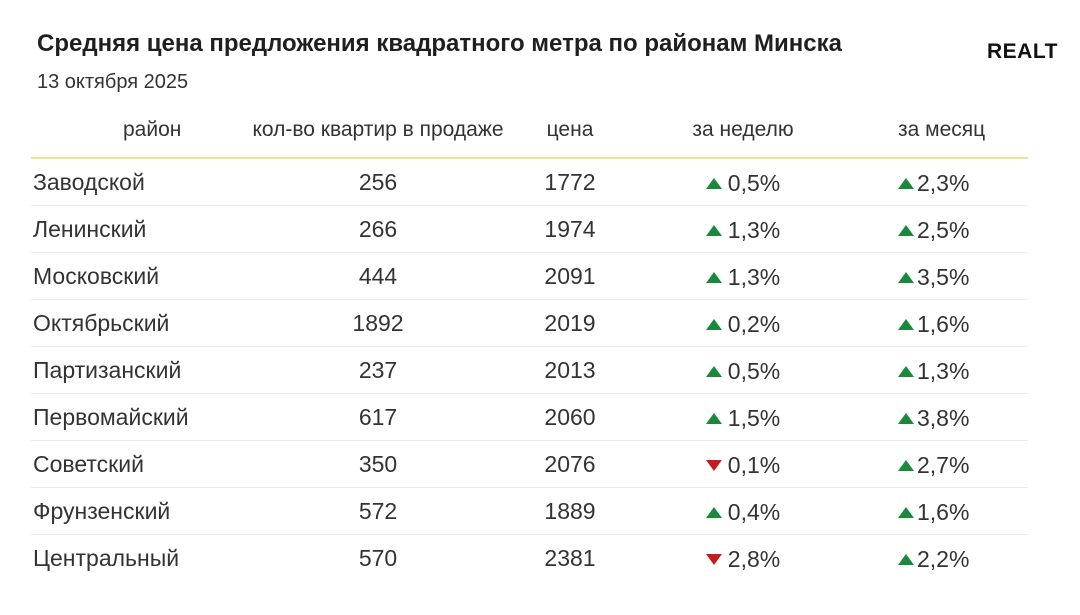  I want to click on cell-price: 1889, so click(570, 510).